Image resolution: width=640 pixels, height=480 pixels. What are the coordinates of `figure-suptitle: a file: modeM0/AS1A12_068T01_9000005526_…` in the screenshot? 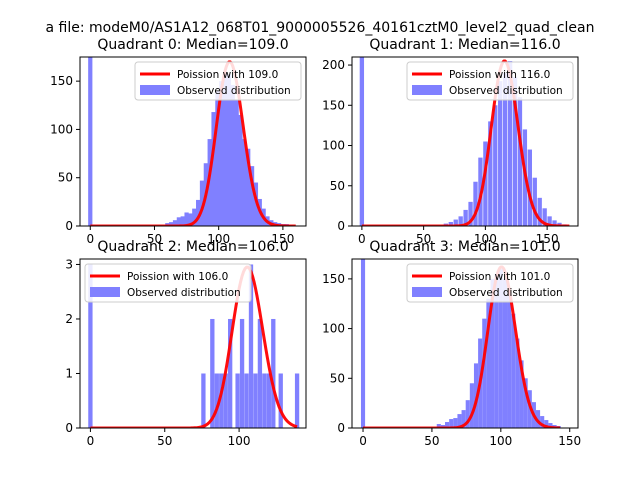 It's located at (320, 28).